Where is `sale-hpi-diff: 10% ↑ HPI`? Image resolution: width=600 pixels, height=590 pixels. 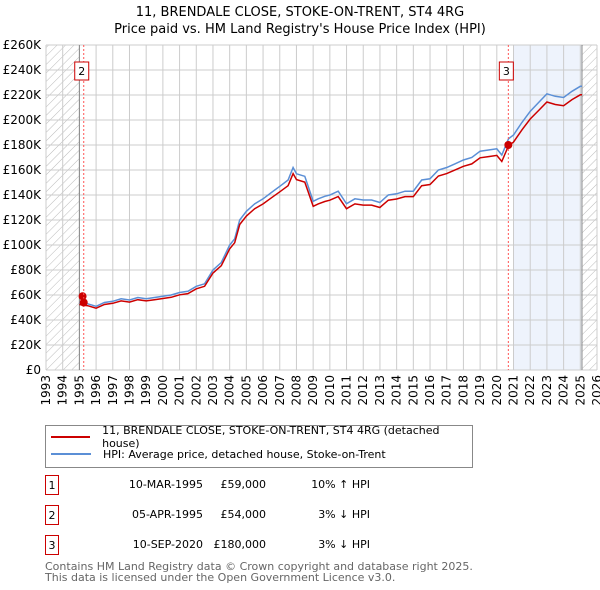 sale-hpi-diff: 10% ↑ HPI is located at coordinates (340, 484).